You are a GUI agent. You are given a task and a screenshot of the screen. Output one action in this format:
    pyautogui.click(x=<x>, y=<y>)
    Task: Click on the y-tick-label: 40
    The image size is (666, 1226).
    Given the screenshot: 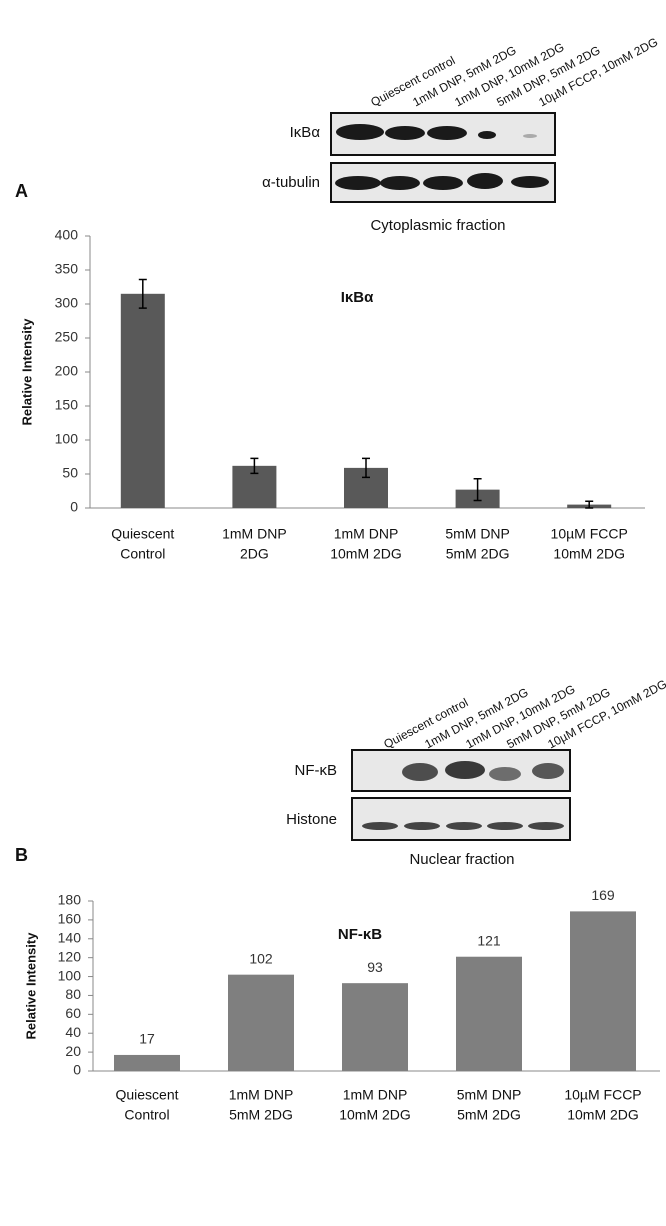 What is the action you would take?
    pyautogui.click(x=73, y=1032)
    